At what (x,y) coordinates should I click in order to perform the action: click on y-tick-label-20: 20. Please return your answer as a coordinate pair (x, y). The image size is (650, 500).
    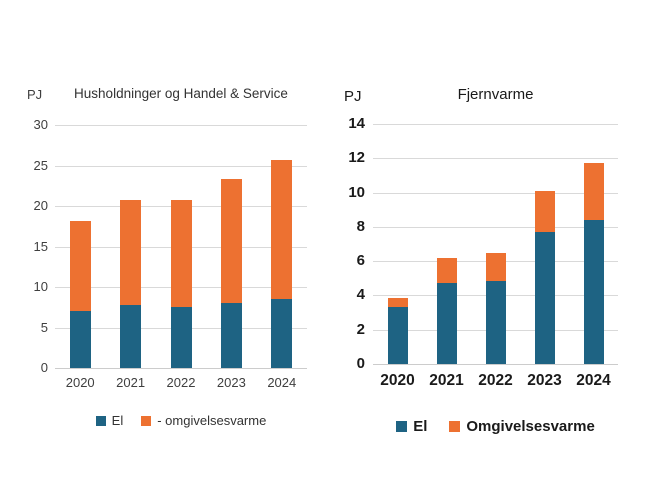
    Looking at the image, I should click on (40, 205).